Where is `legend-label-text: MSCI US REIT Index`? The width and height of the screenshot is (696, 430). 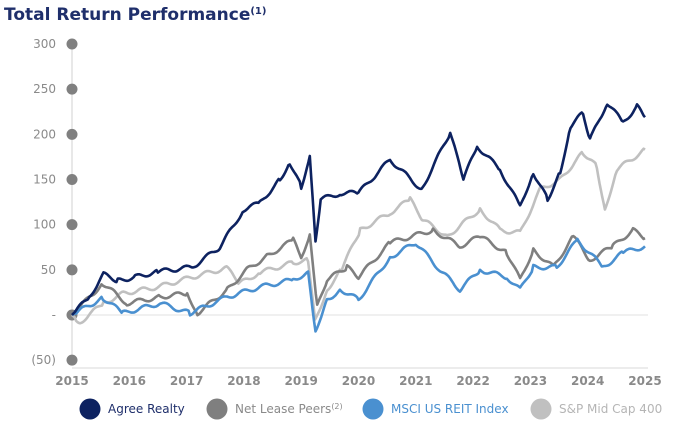
legend-label-text: MSCI US REIT Index is located at coordinates (450, 409).